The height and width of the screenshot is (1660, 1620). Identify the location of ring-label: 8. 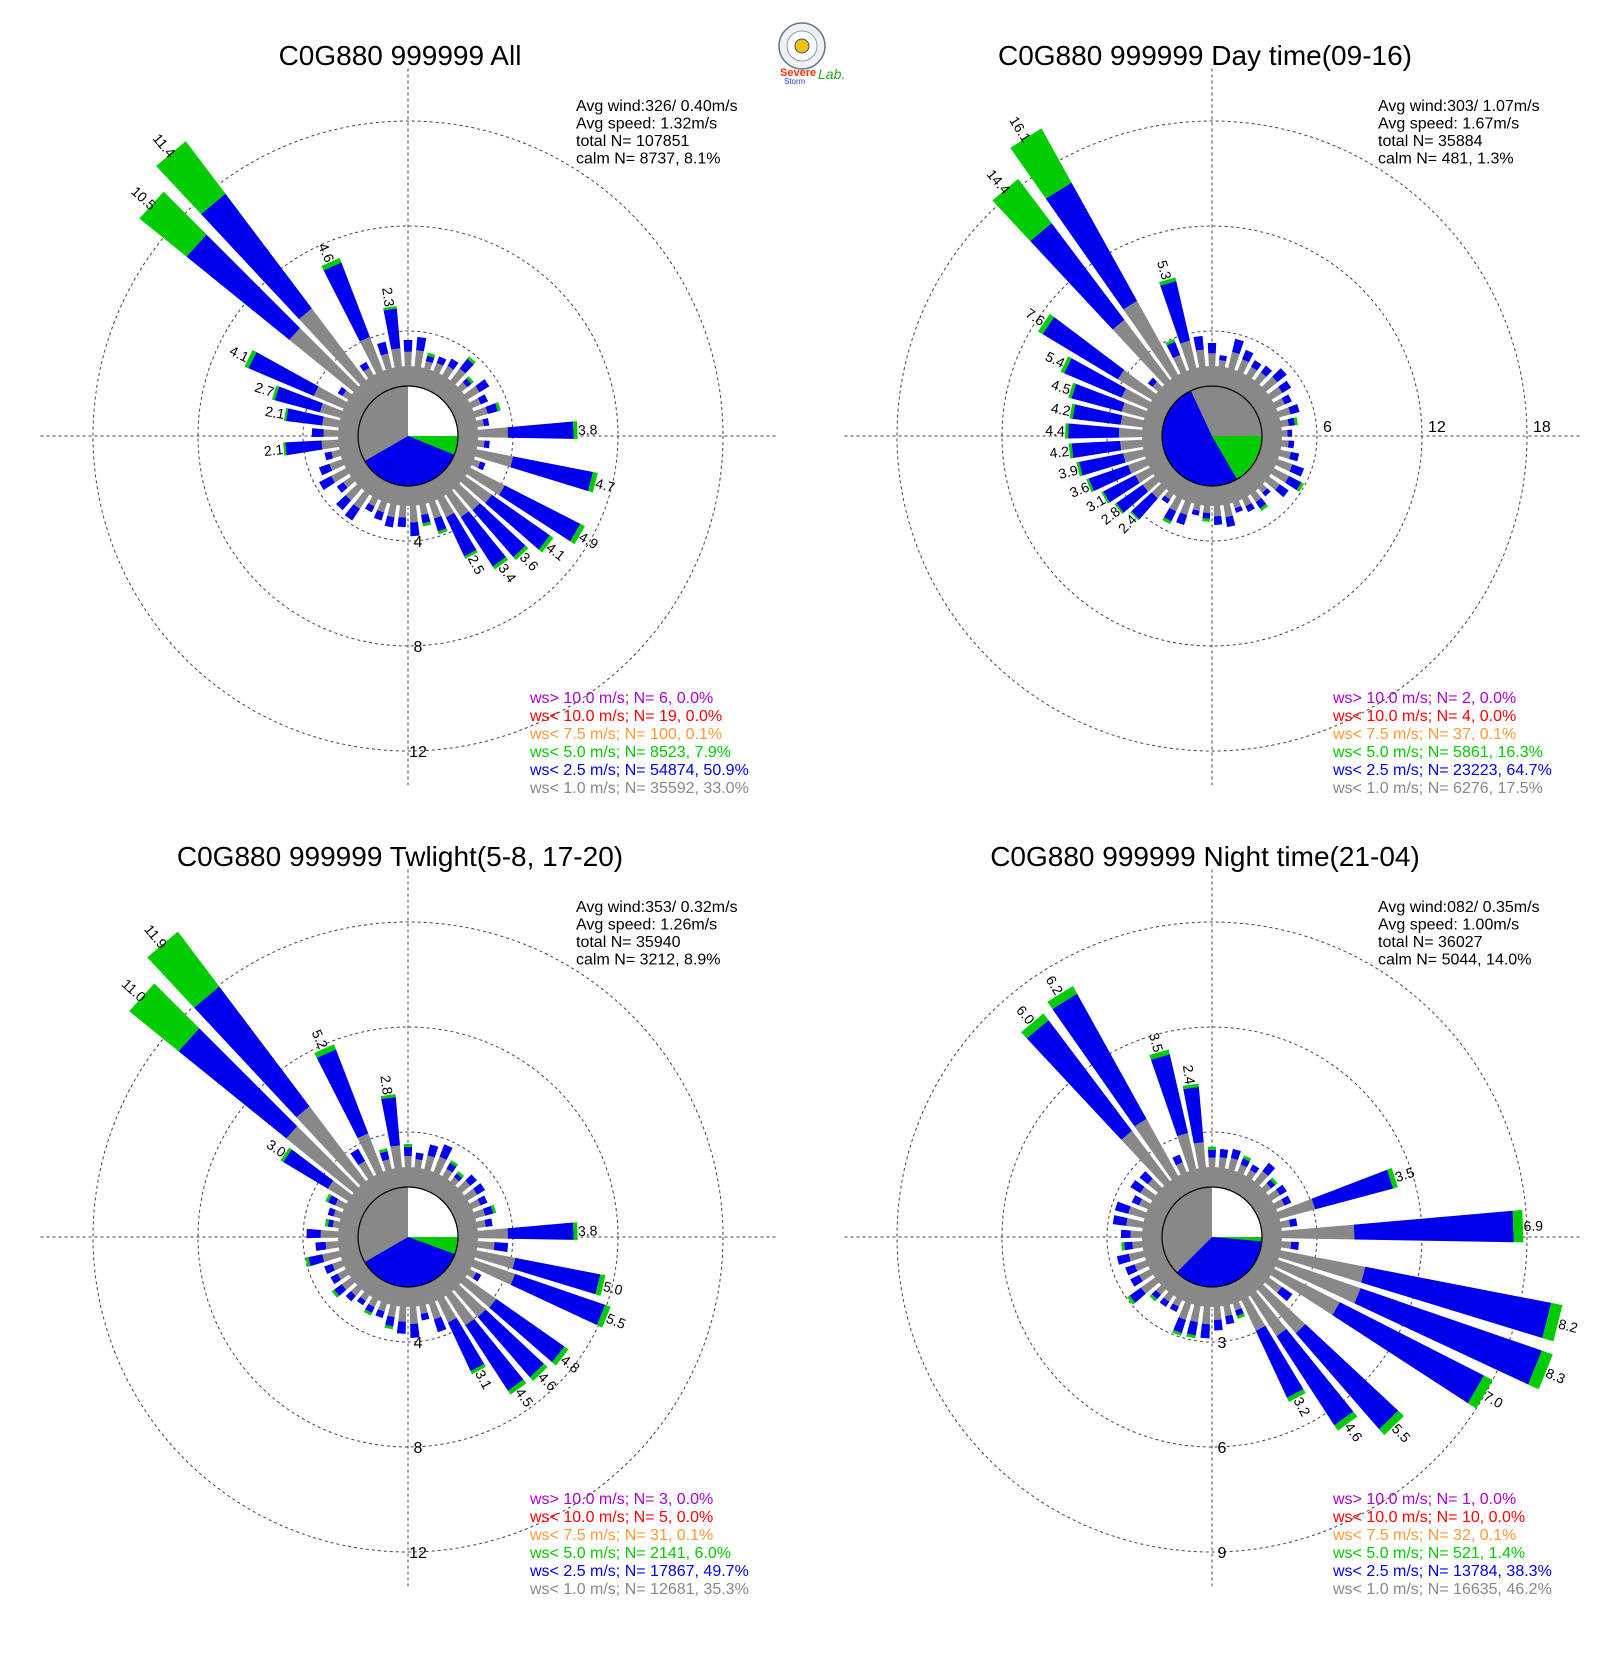
(418, 1448).